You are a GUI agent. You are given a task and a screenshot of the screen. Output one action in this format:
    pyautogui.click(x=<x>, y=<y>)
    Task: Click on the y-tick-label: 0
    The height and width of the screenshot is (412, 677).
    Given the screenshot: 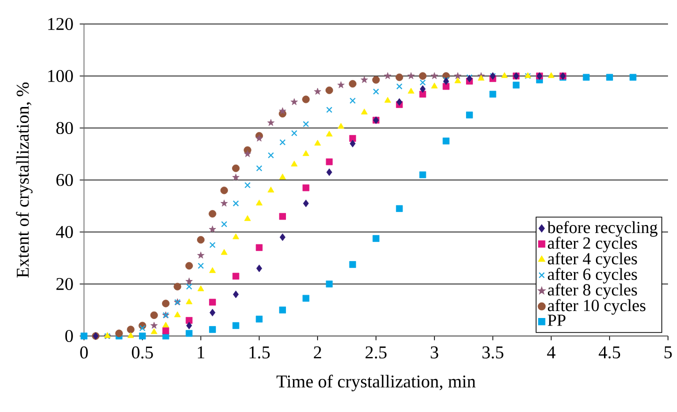 What is the action you would take?
    pyautogui.click(x=69, y=336)
    